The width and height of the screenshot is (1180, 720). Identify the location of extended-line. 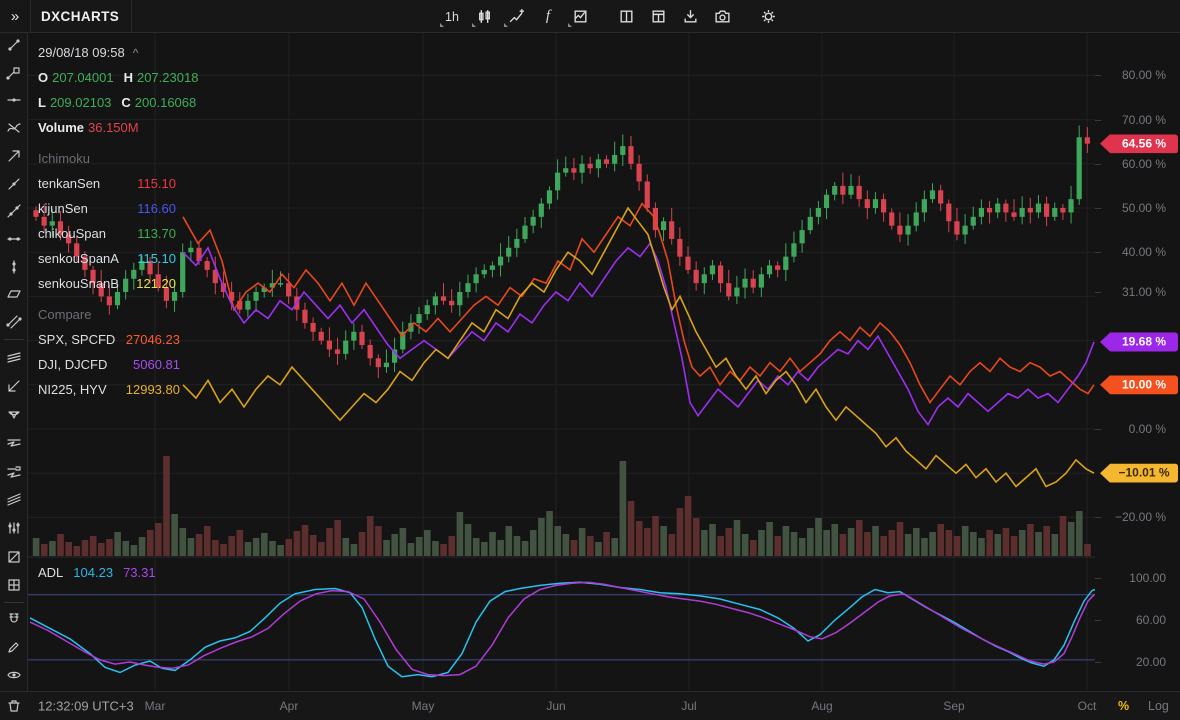
(14, 211).